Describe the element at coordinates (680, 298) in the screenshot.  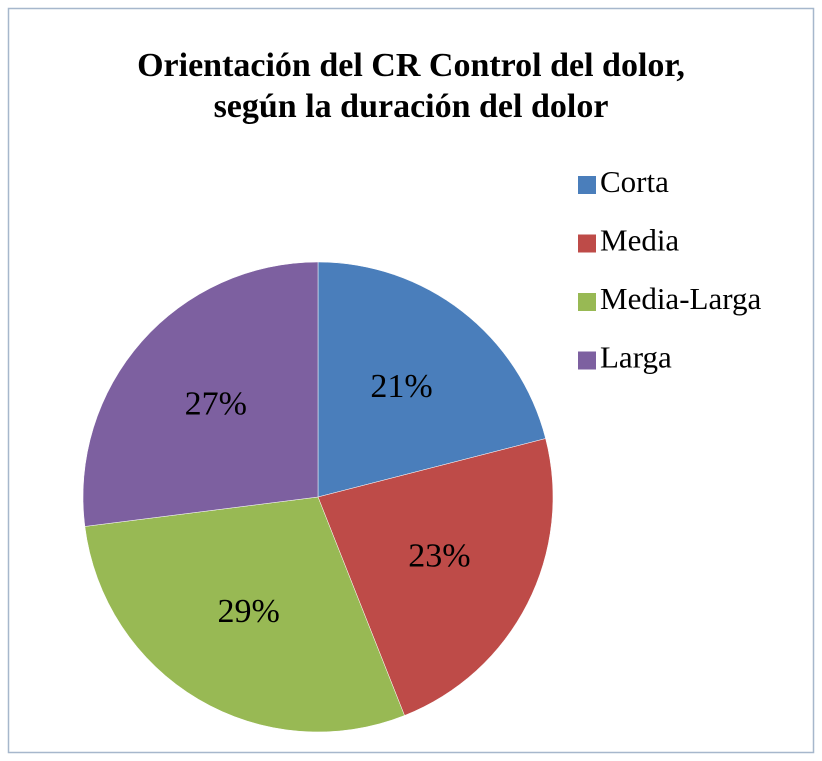
I see `legend-label: Media-Larga` at that location.